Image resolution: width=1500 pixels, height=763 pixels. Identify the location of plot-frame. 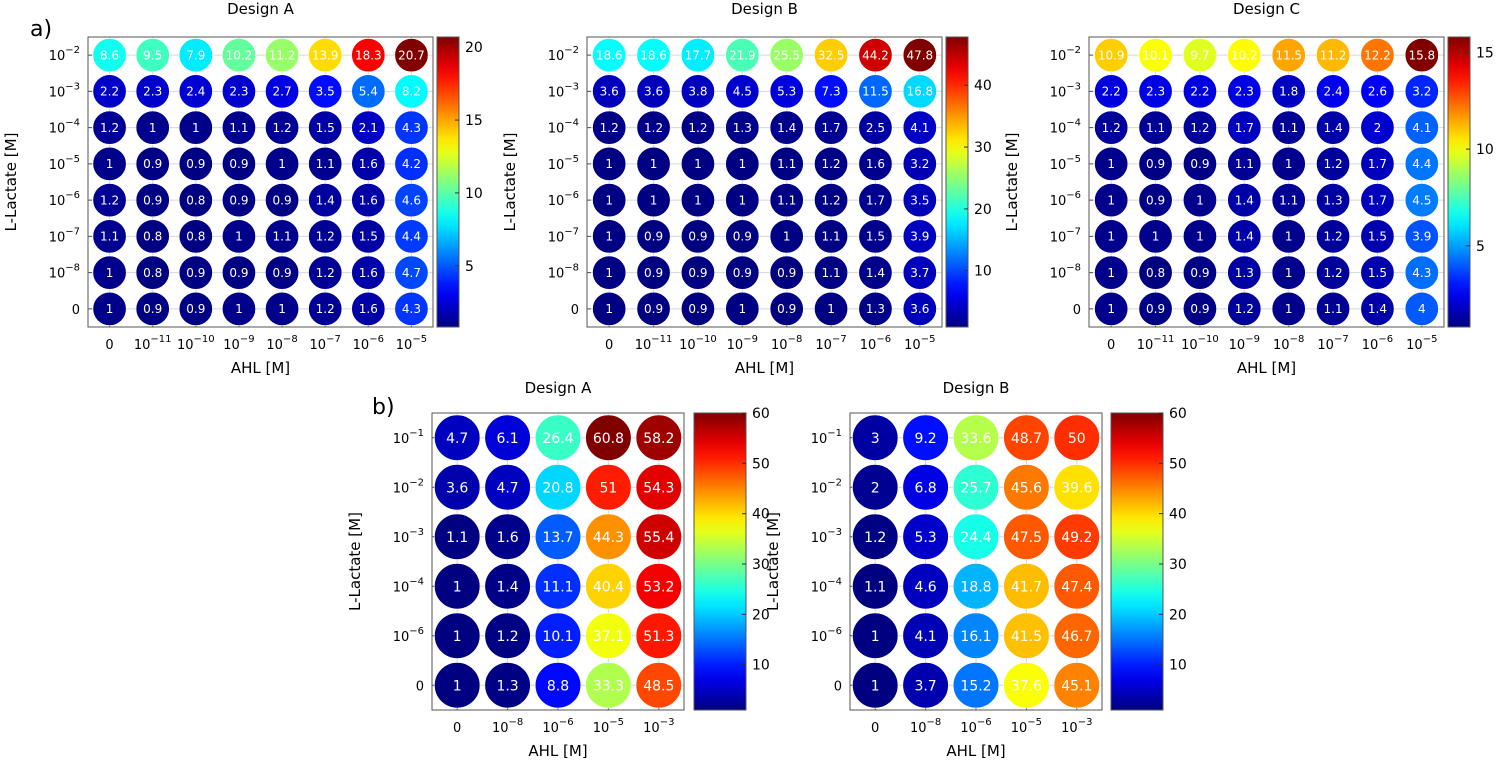
(1266, 182).